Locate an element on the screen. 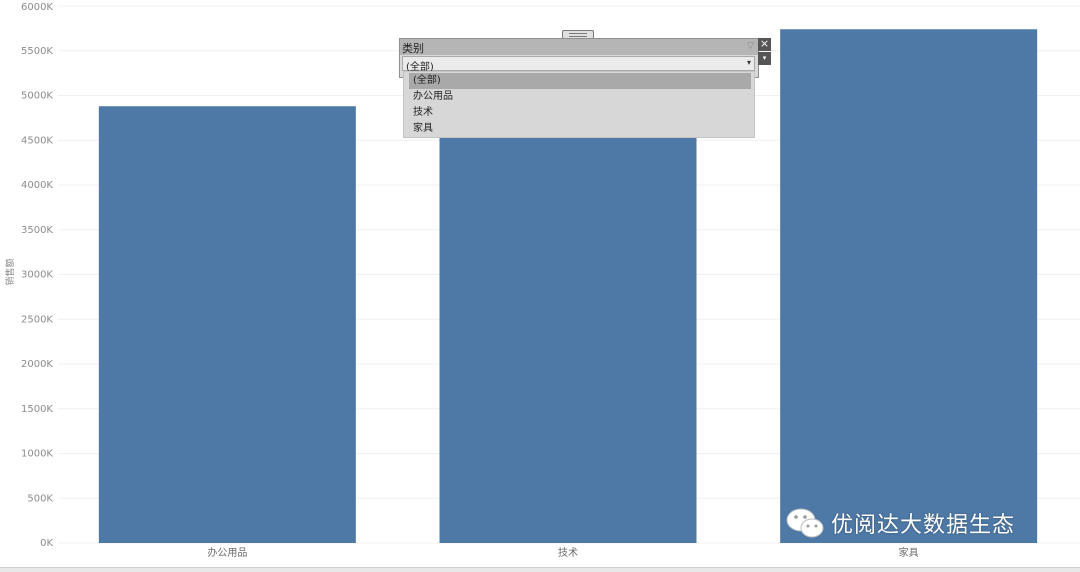  bottom-tab-strip is located at coordinates (540, 569).